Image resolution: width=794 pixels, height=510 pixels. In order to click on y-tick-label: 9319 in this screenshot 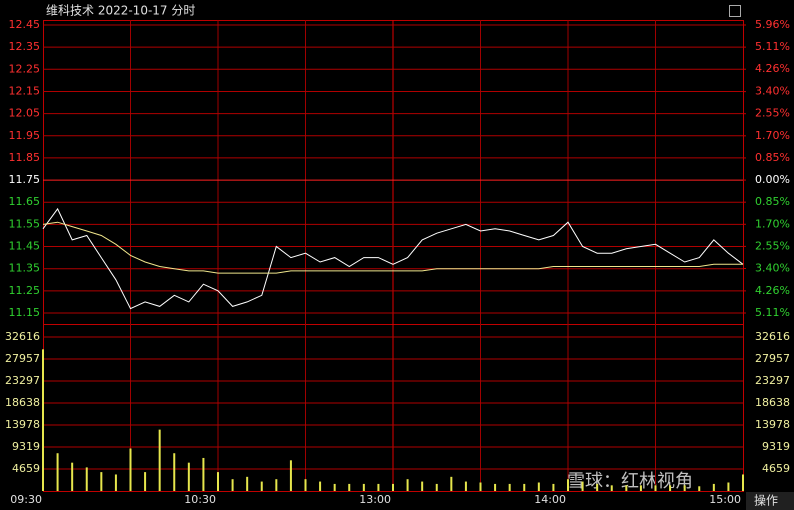, I will do `click(26, 446)`.